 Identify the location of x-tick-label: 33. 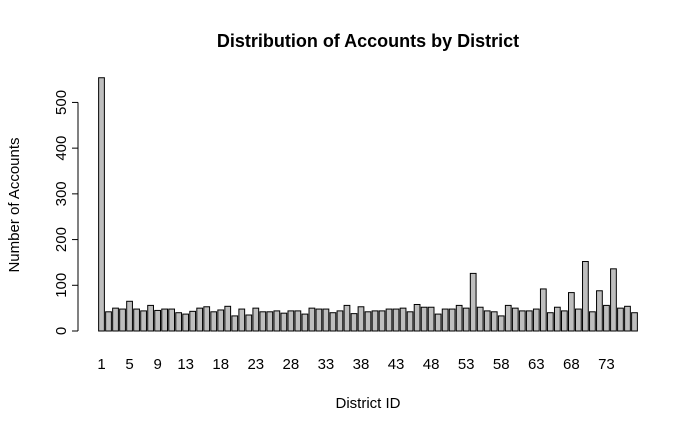
(326, 364).